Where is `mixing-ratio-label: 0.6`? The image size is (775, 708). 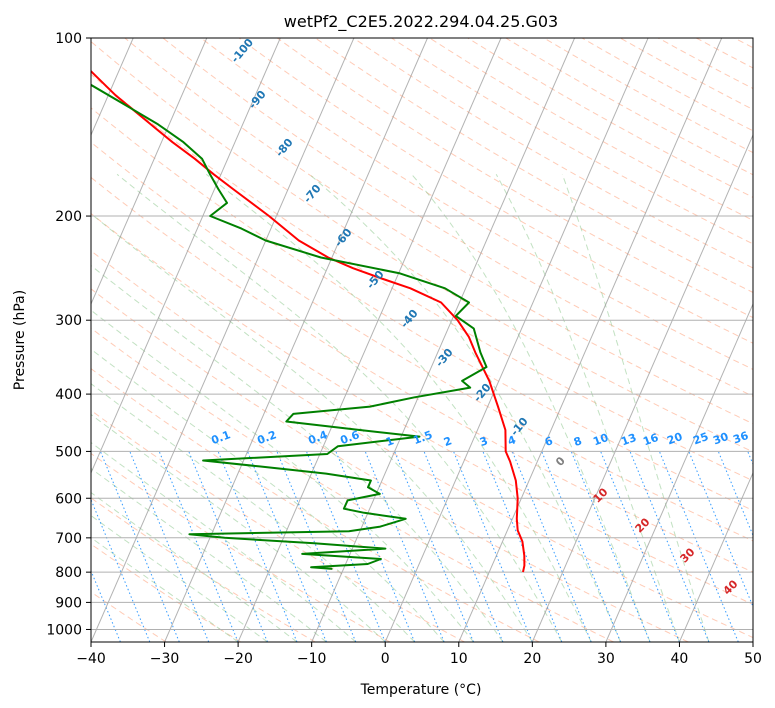
mixing-ratio-label: 0.6 is located at coordinates (349, 437).